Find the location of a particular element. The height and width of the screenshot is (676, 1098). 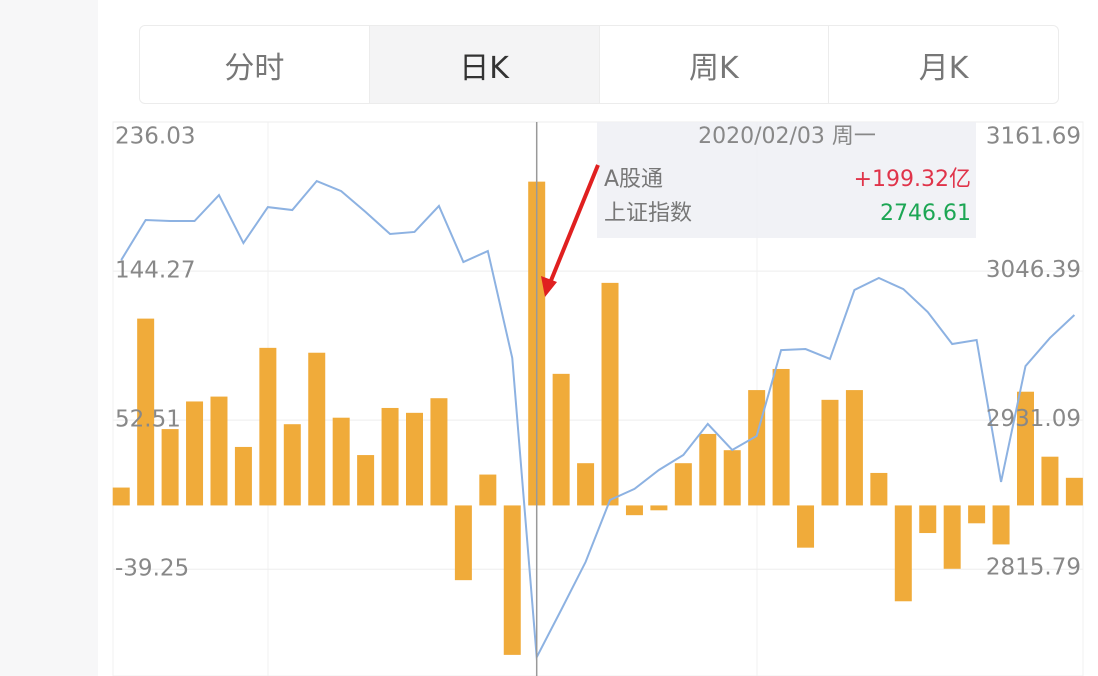

tooltip-label: 上证指数 is located at coordinates (648, 213).